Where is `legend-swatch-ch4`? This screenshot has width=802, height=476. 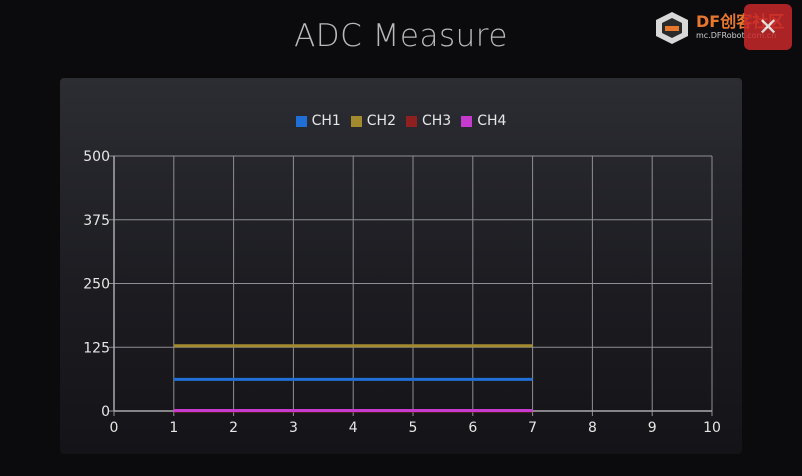
legend-swatch-ch4 is located at coordinates (467, 121).